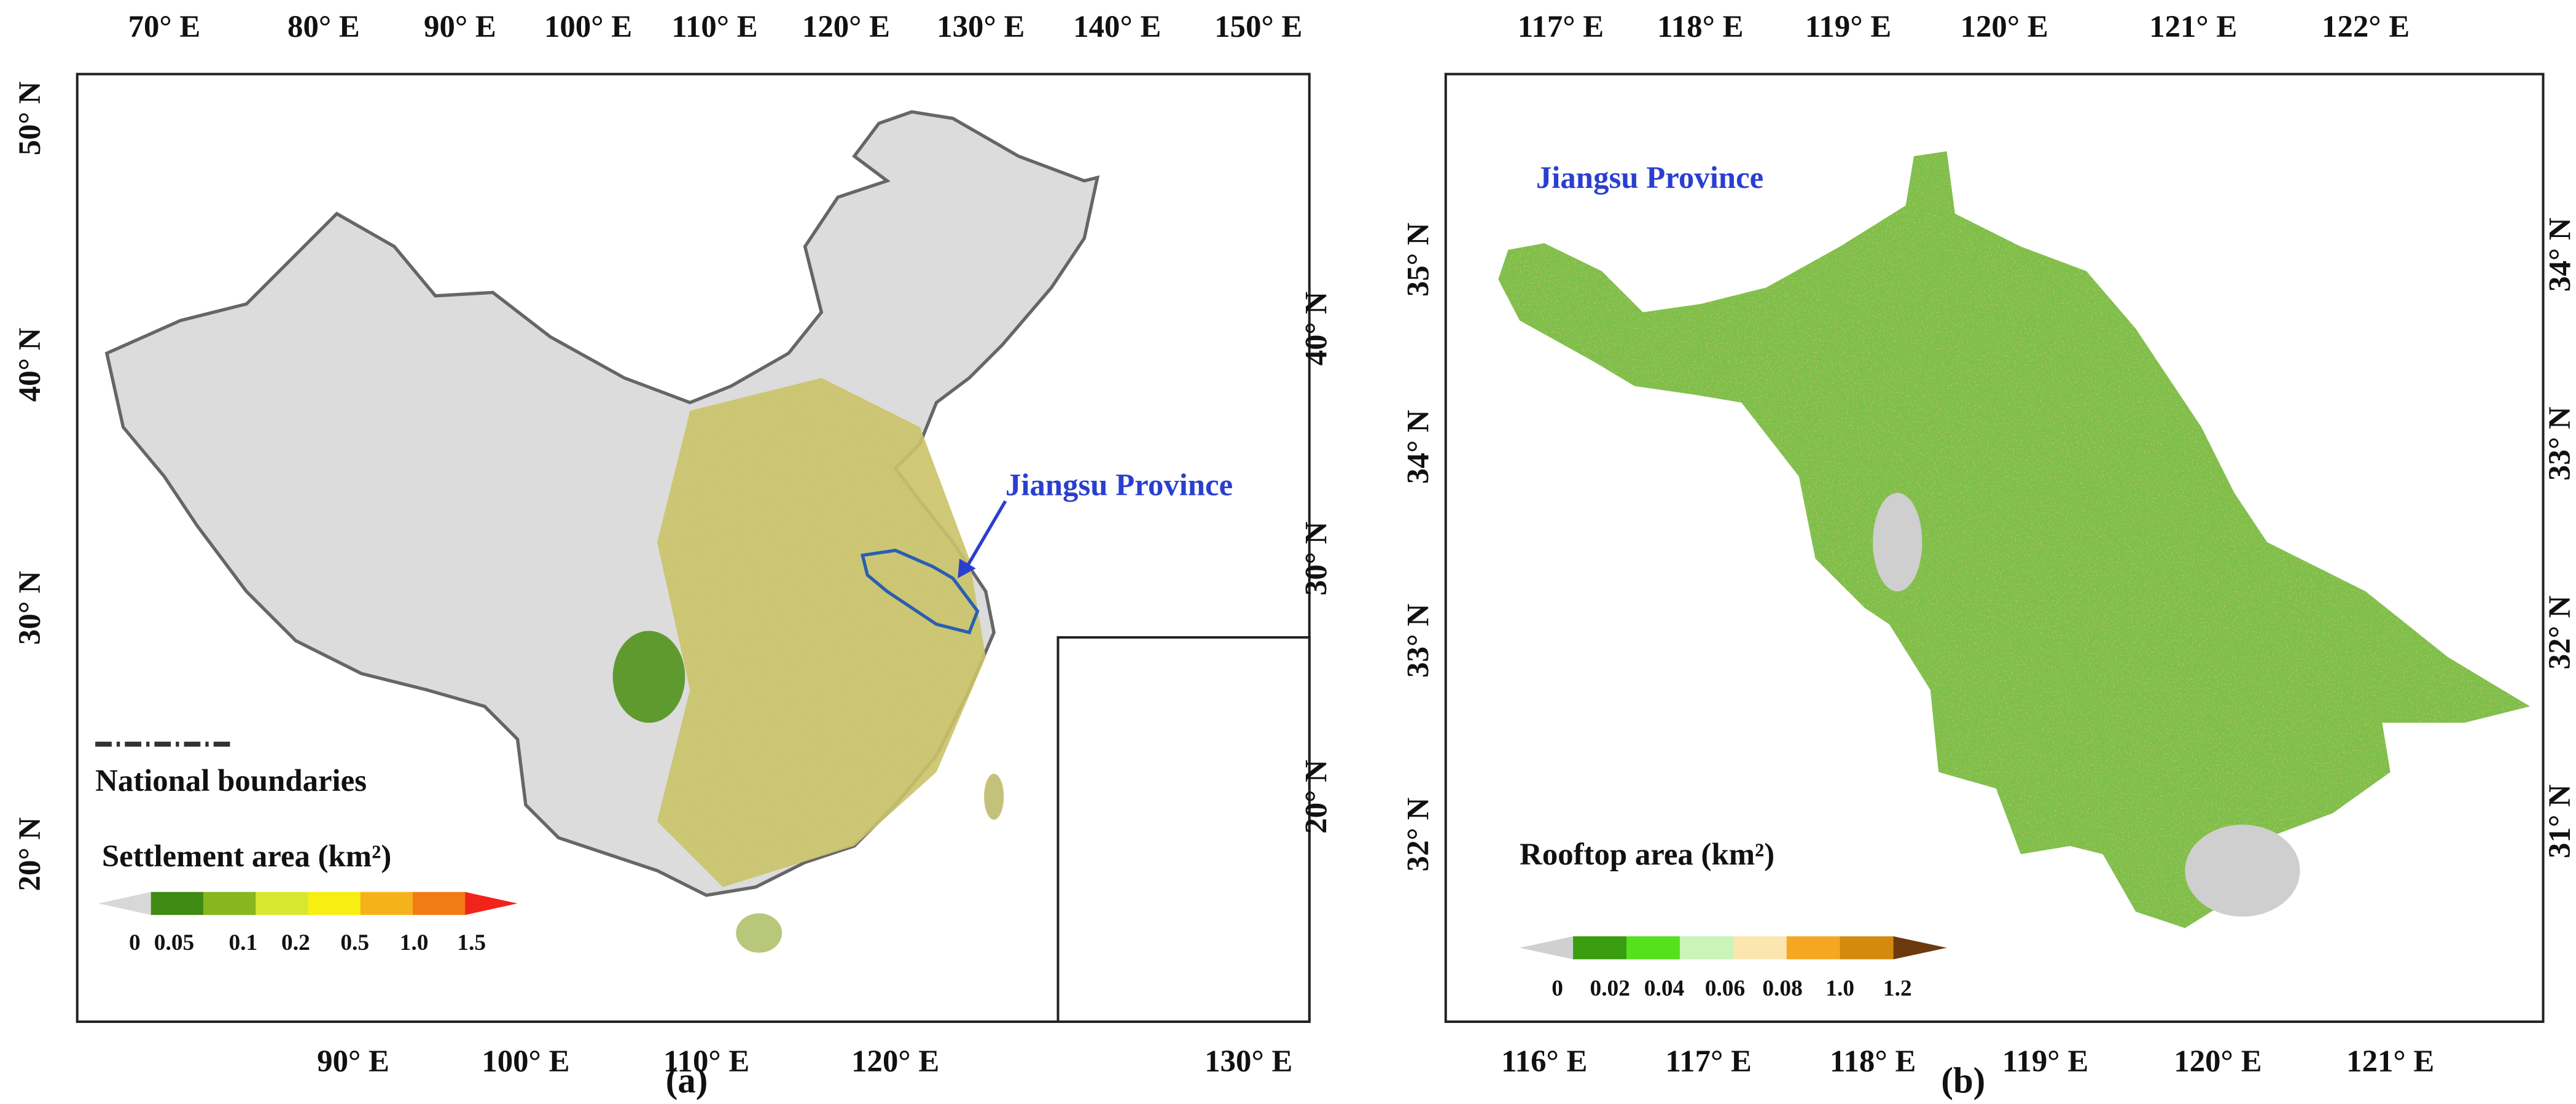 The width and height of the screenshot is (2576, 1104). Describe the element at coordinates (648, 677) in the screenshot. I see `sichuan-basin` at that location.